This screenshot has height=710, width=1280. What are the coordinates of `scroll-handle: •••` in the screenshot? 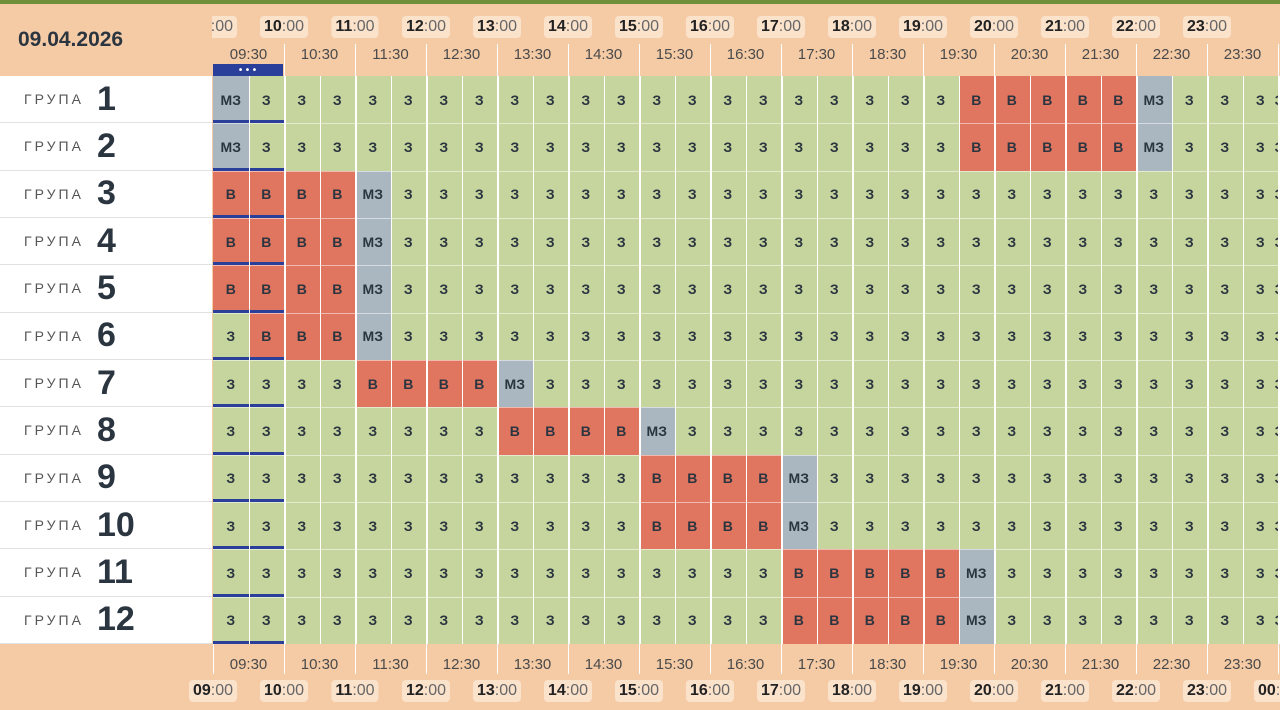 It's located at (248, 70).